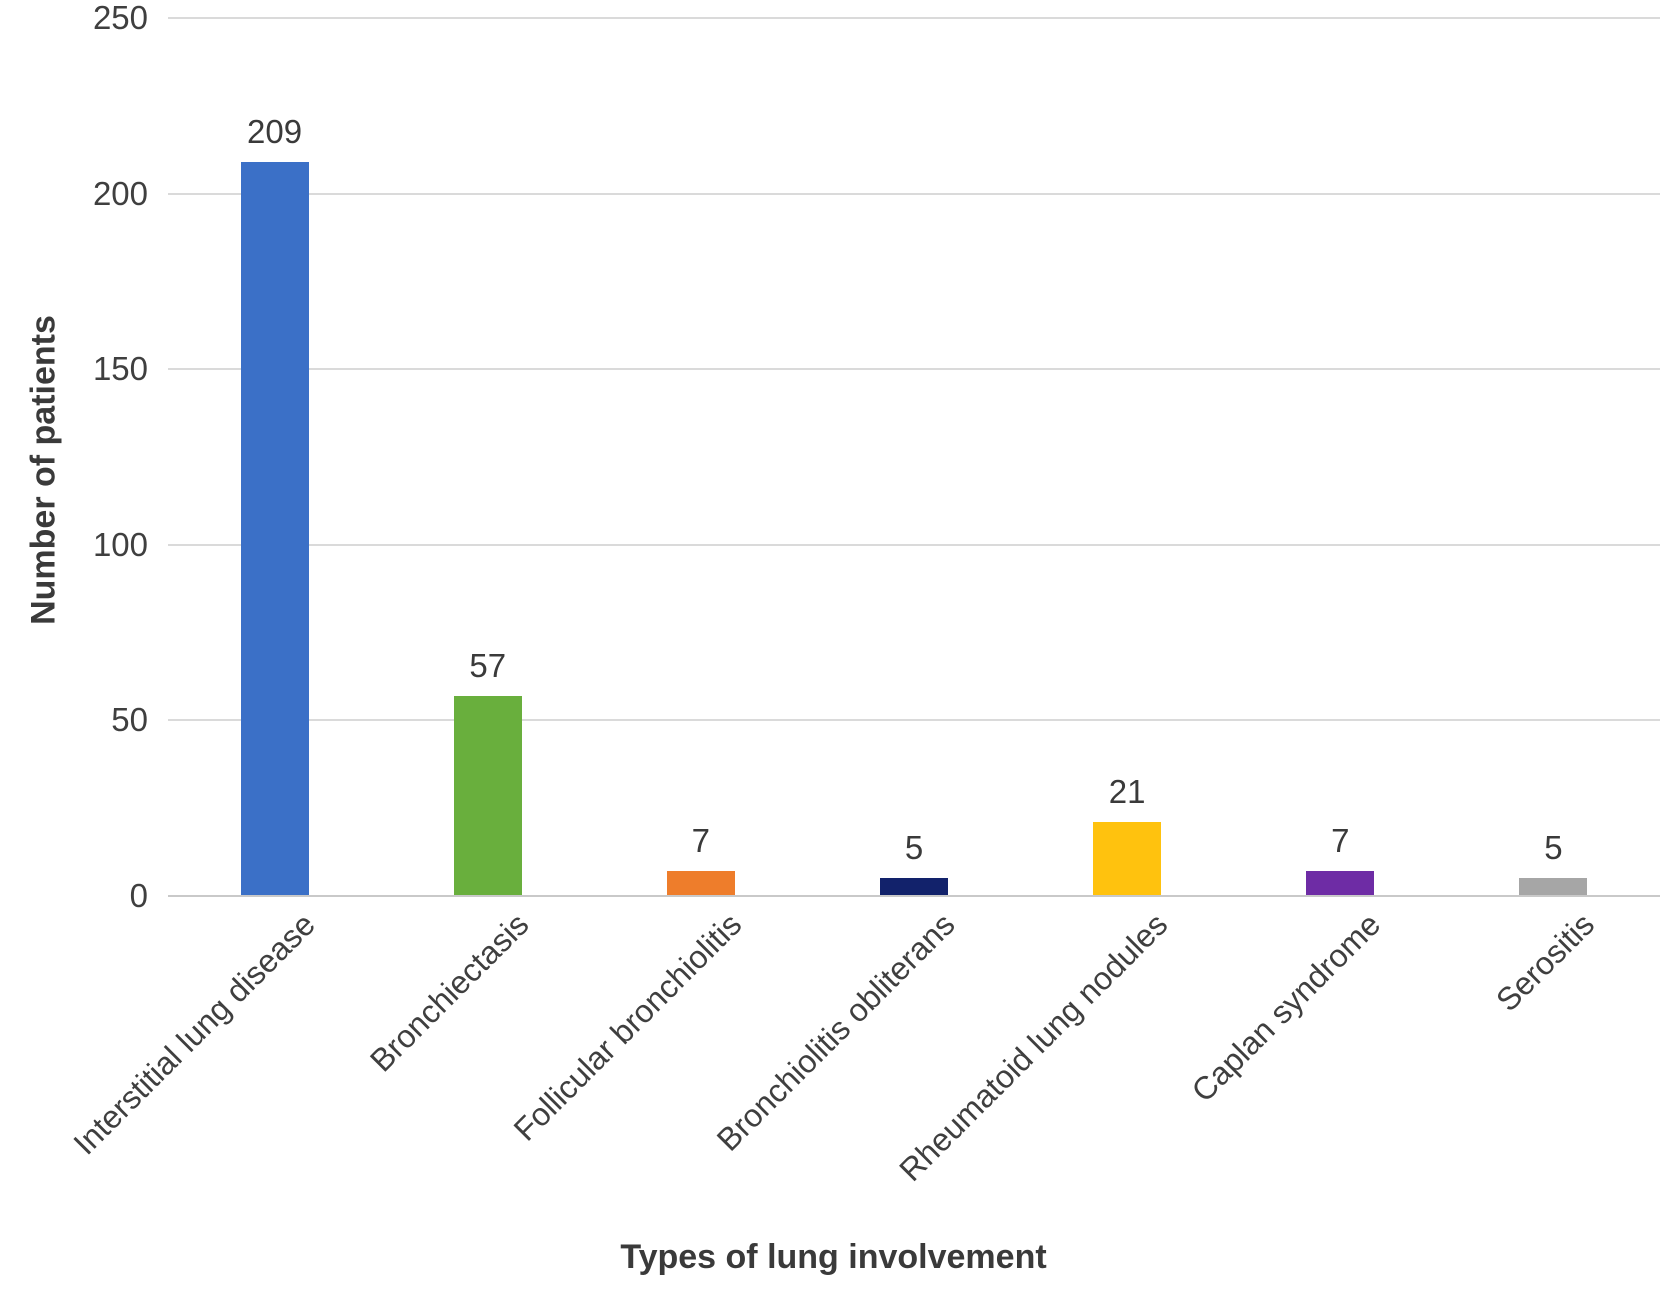 The width and height of the screenshot is (1667, 1303). Describe the element at coordinates (1544, 962) in the screenshot. I see `x-category-label: Serositis` at that location.